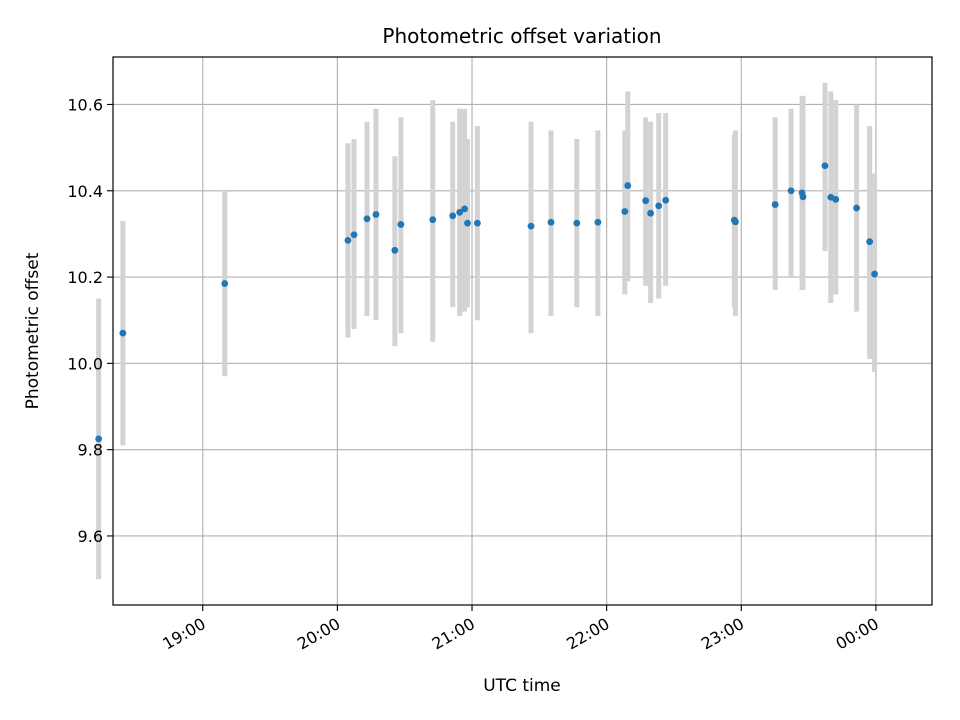 Image resolution: width=960 pixels, height=720 pixels. Describe the element at coordinates (85, 191) in the screenshot. I see `y-tick-label: 10.4` at that location.